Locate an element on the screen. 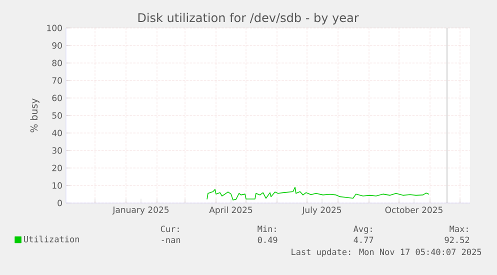  y-tick-label: 60 is located at coordinates (57, 98).